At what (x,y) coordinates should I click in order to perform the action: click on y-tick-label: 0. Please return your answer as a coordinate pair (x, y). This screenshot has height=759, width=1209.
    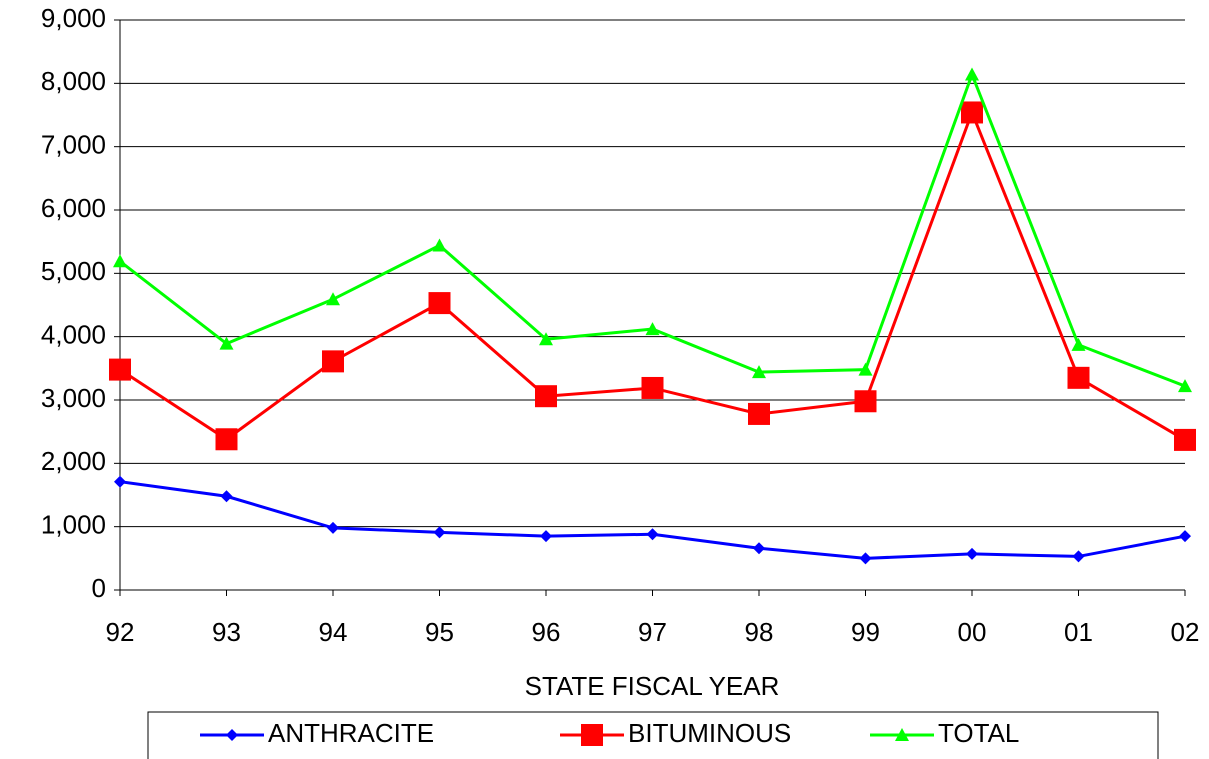
    Looking at the image, I should click on (99, 588).